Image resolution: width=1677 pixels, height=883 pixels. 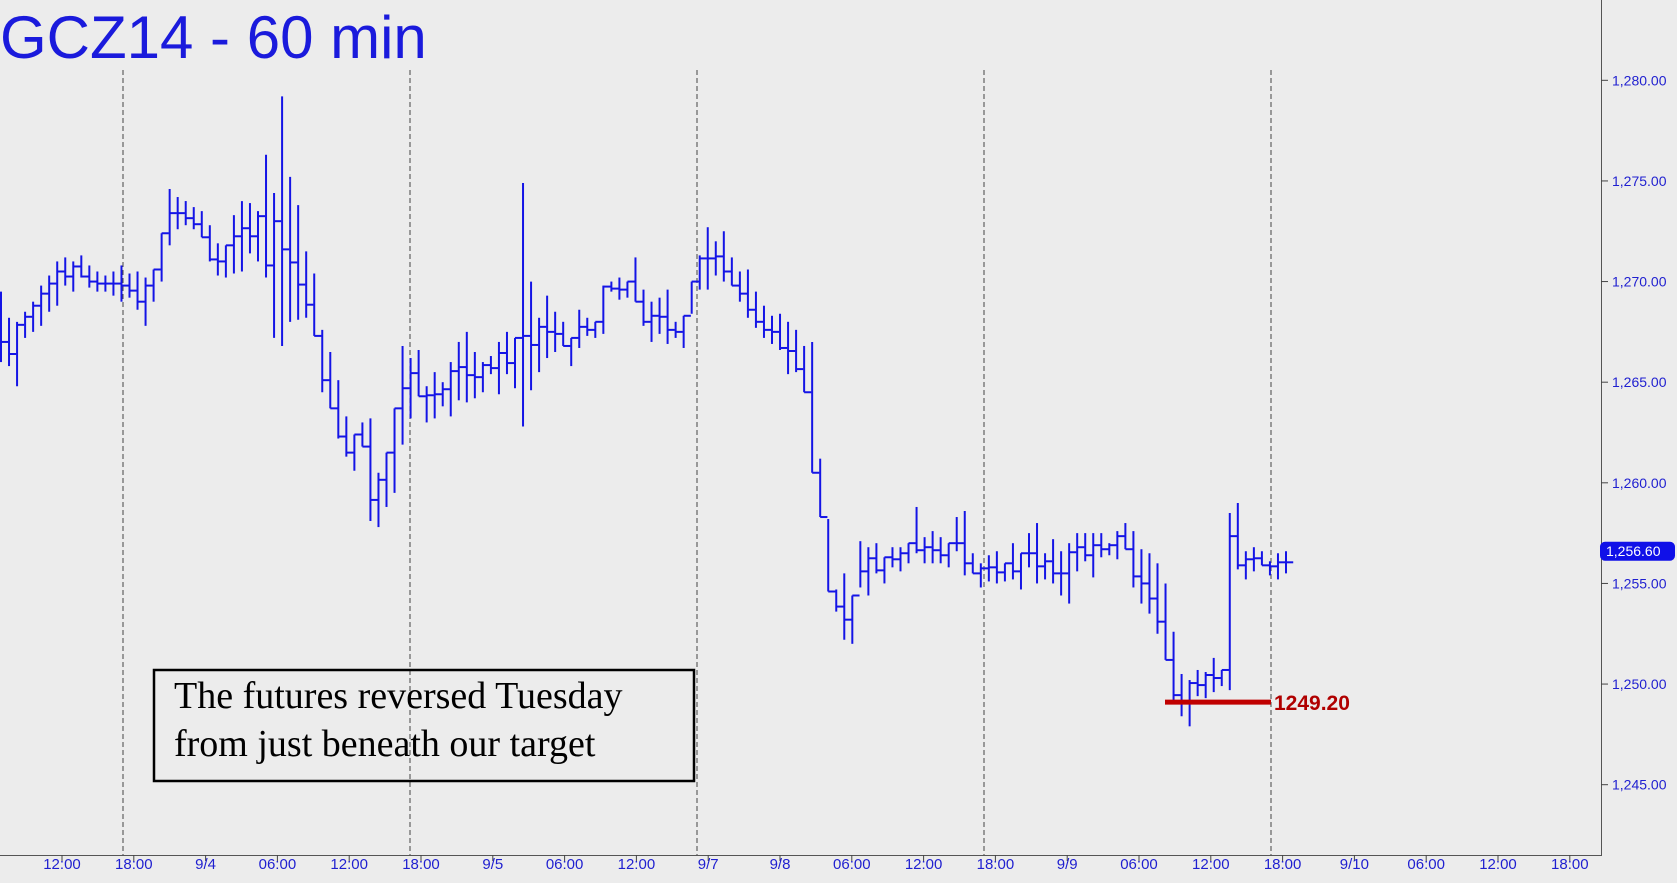 I want to click on time-tick-label-0: 12:00, so click(x=62, y=864).